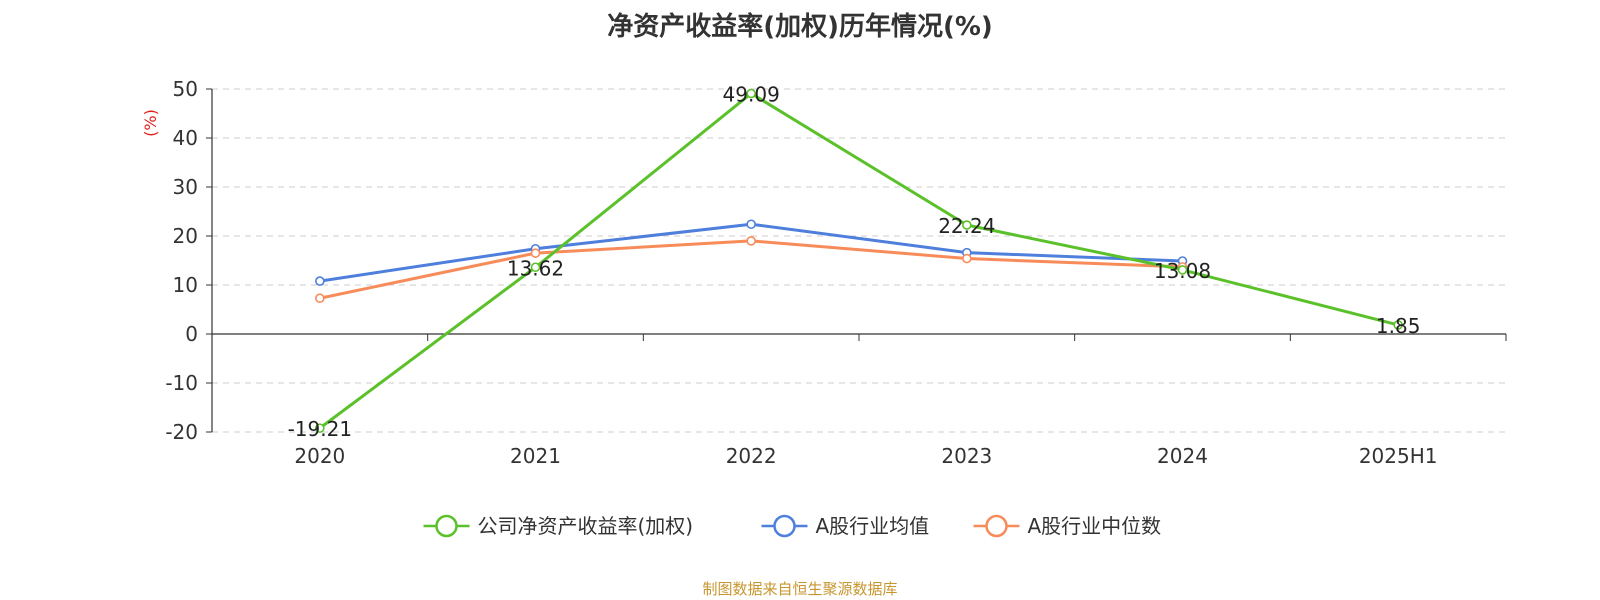 Image resolution: width=1600 pixels, height=600 pixels. Describe the element at coordinates (185, 236) in the screenshot. I see `y-tick-label: 20` at that location.